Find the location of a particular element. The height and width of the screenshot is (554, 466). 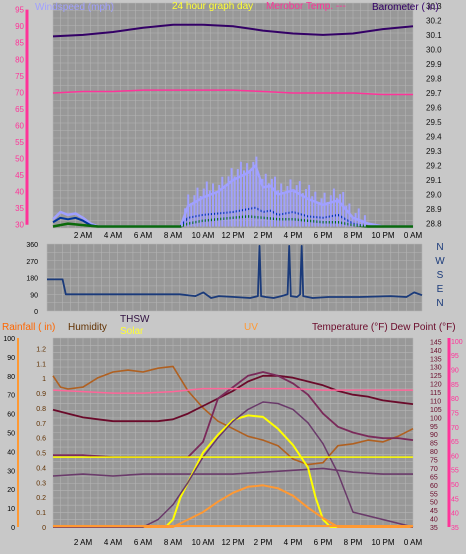

humidity-tick-label: 100 is located at coordinates (9, 339).